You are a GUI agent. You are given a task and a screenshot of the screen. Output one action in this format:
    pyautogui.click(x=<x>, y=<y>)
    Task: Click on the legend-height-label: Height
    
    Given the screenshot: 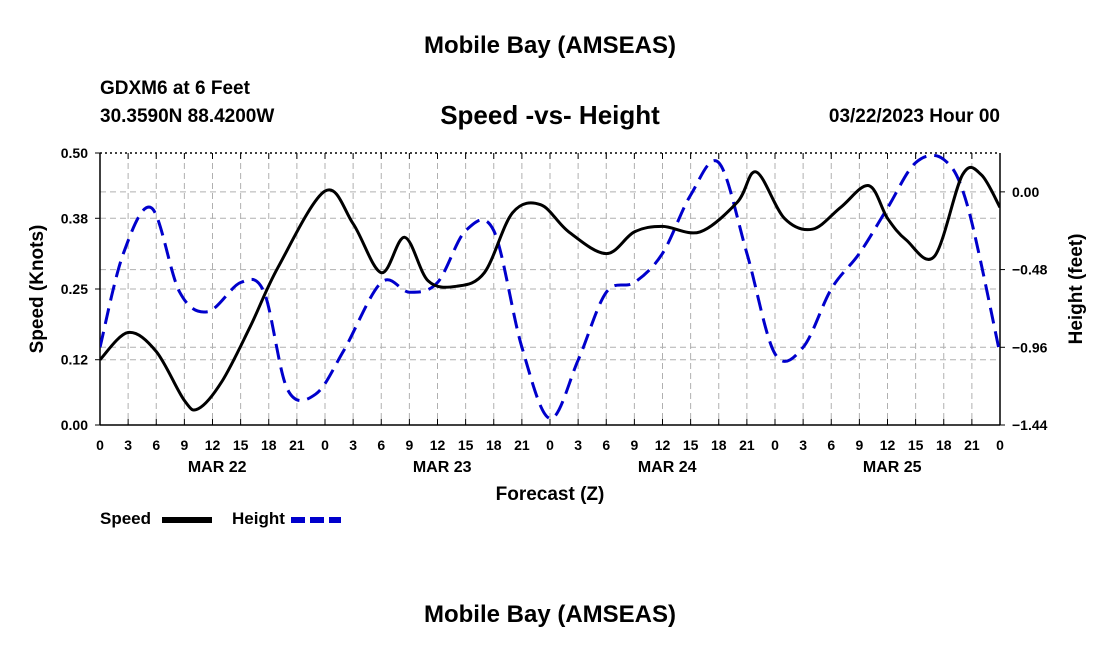 What is the action you would take?
    pyautogui.click(x=258, y=518)
    